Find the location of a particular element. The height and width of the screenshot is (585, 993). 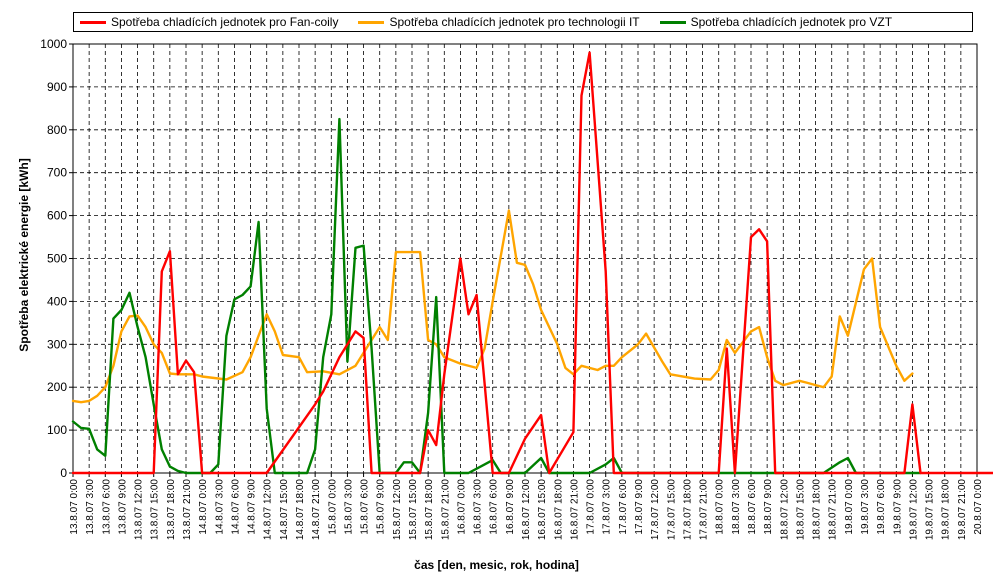

x-tick-label: 18.8.07 6:00 is located at coordinates (752, 507).